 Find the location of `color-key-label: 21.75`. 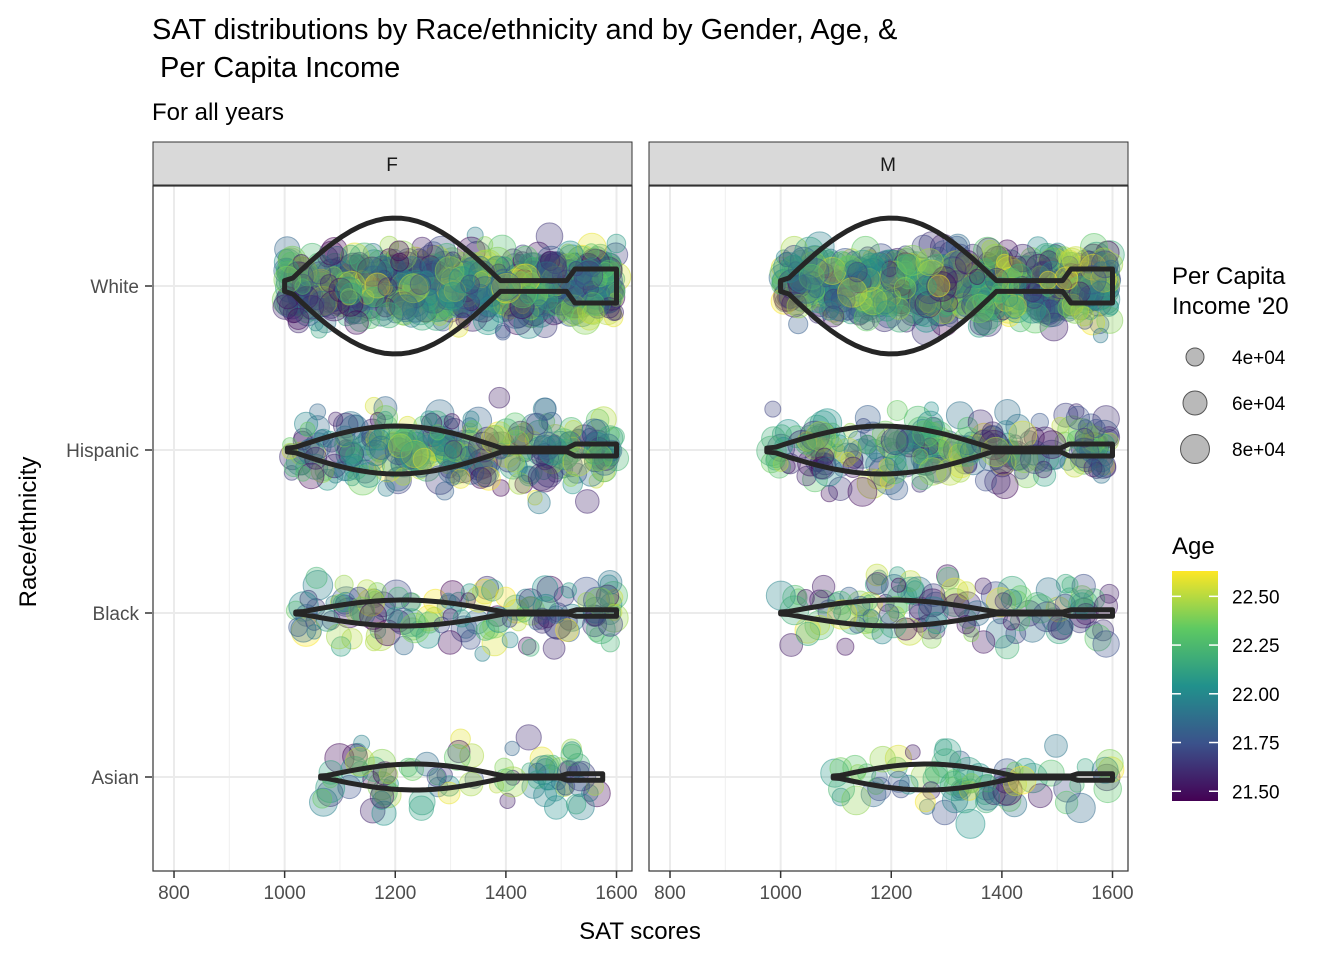

color-key-label: 21.75 is located at coordinates (1256, 744).